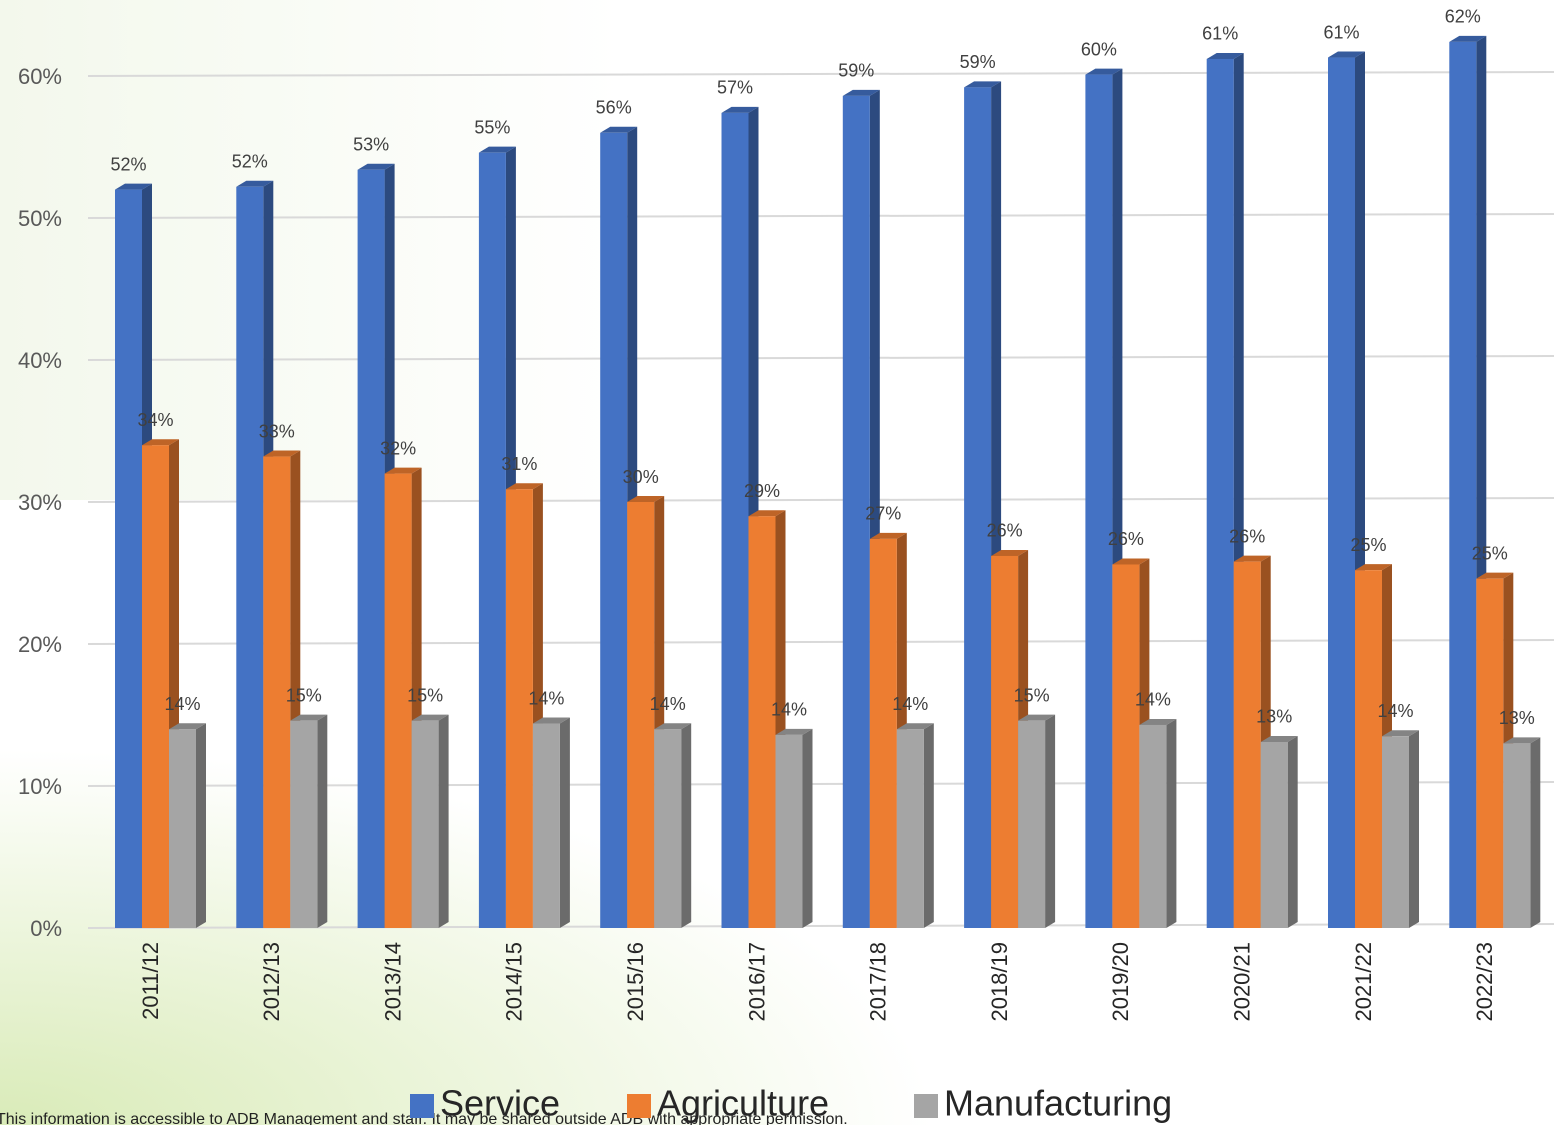  I want to click on y-tick-label: 0%, so click(46, 928).